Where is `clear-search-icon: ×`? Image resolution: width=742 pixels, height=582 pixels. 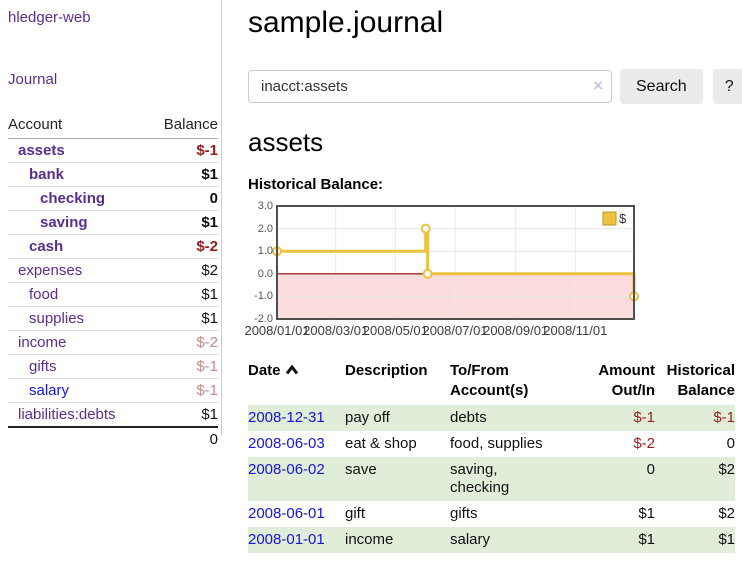 clear-search-icon: × is located at coordinates (598, 85).